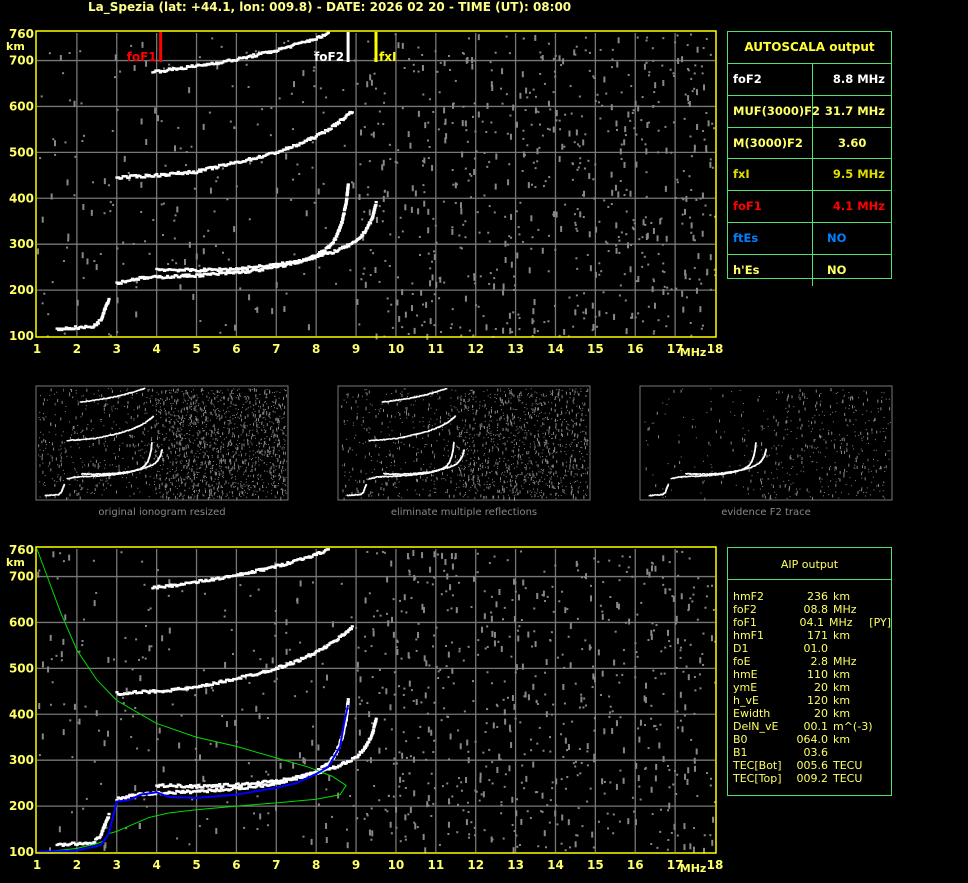  Describe the element at coordinates (75, 326) in the screenshot. I see `trace-point-E` at that location.